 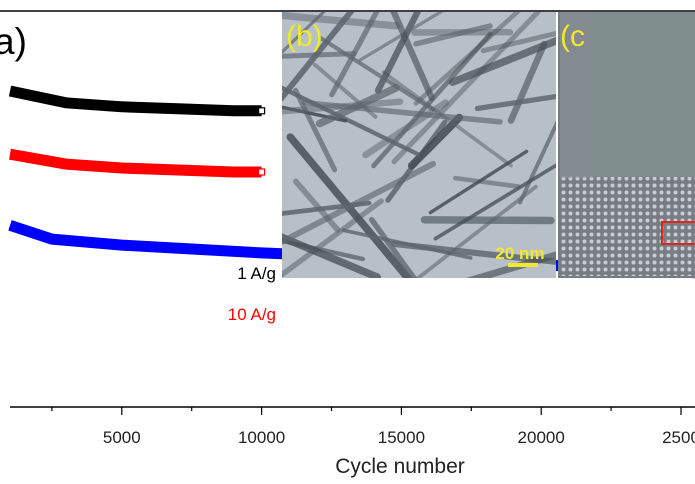 What do you see at coordinates (122, 437) in the screenshot?
I see `x-tick-label: 5000` at bounding box center [122, 437].